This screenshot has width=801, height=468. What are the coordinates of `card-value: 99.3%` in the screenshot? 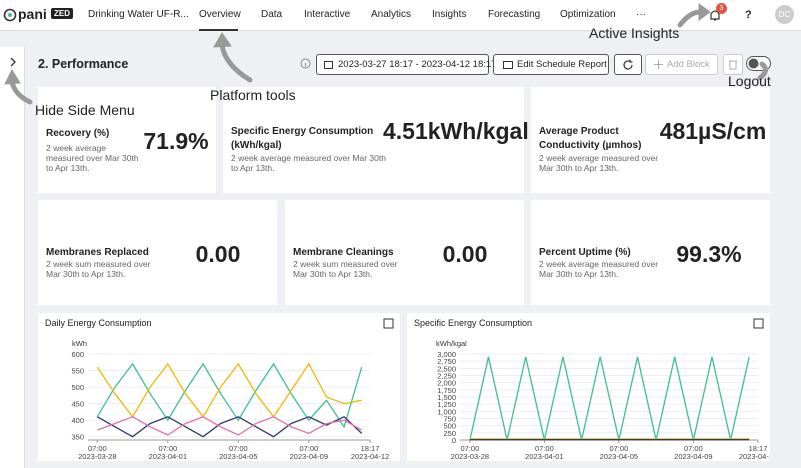 It's located at (709, 254).